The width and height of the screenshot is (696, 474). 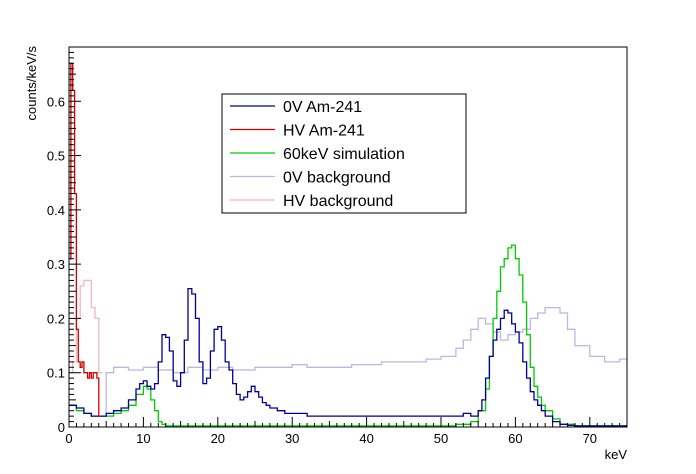 I want to click on x-tick-label: 50, so click(x=441, y=438).